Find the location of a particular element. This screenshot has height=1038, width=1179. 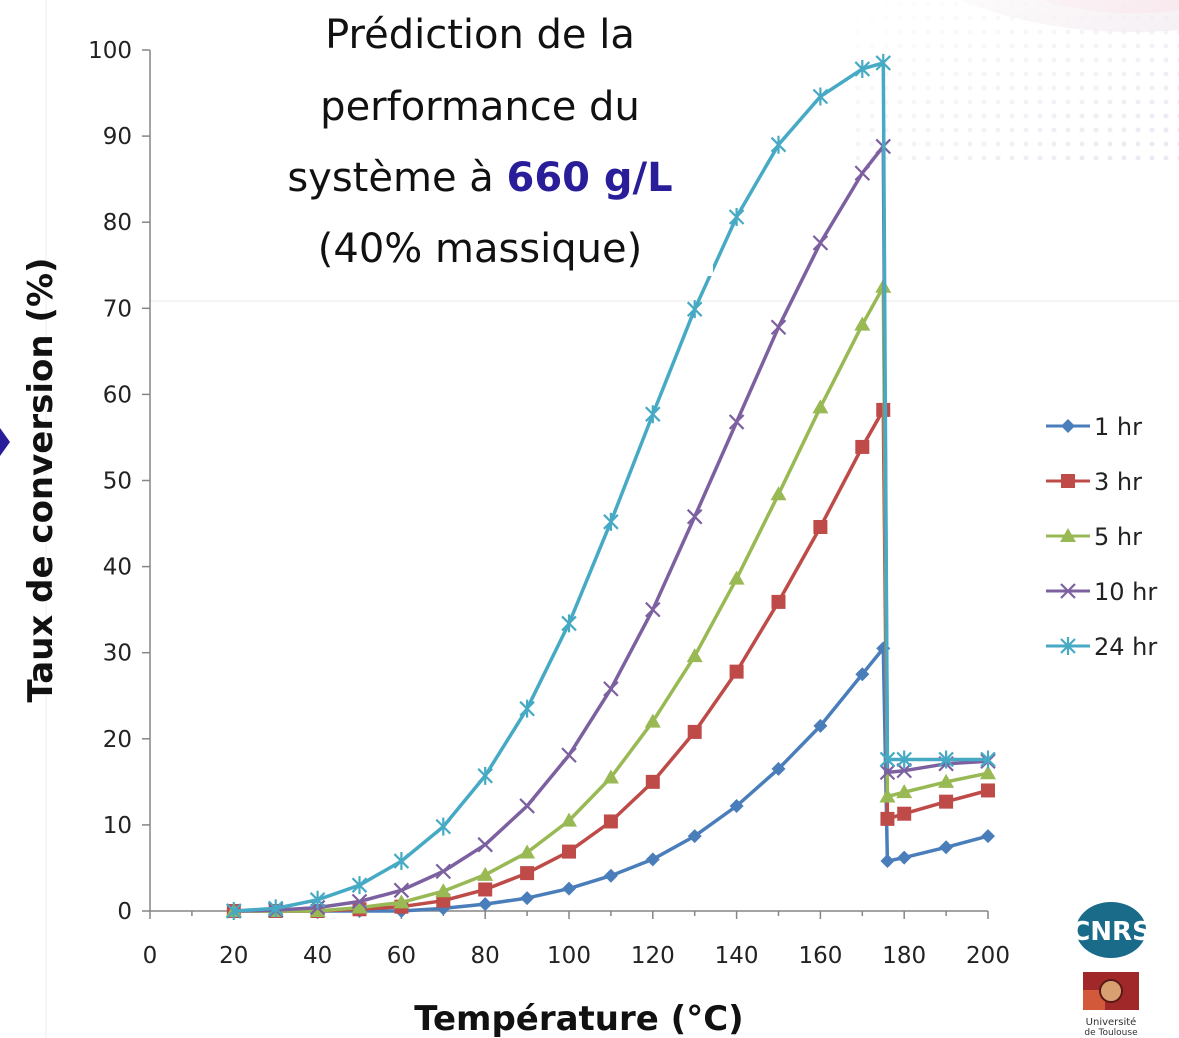

cnrs-logo: CNRS is located at coordinates (1111, 930).